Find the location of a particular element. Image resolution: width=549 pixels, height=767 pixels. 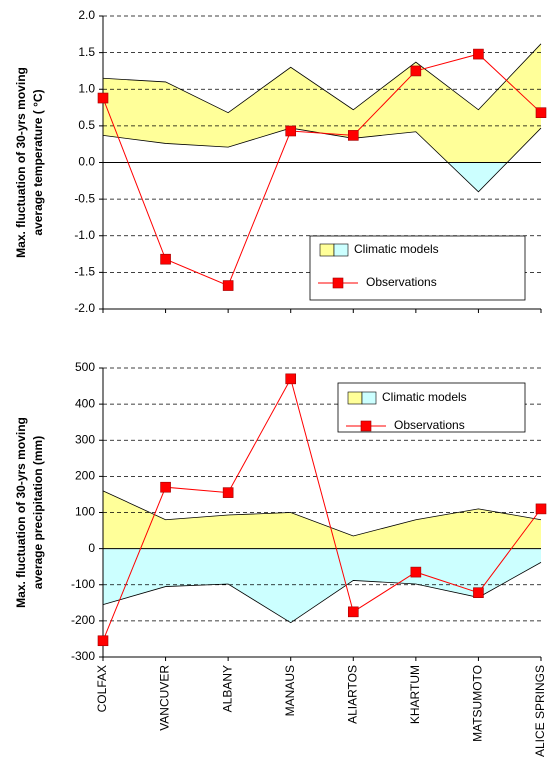

y-tick-label: 500 is located at coordinates (85, 367).